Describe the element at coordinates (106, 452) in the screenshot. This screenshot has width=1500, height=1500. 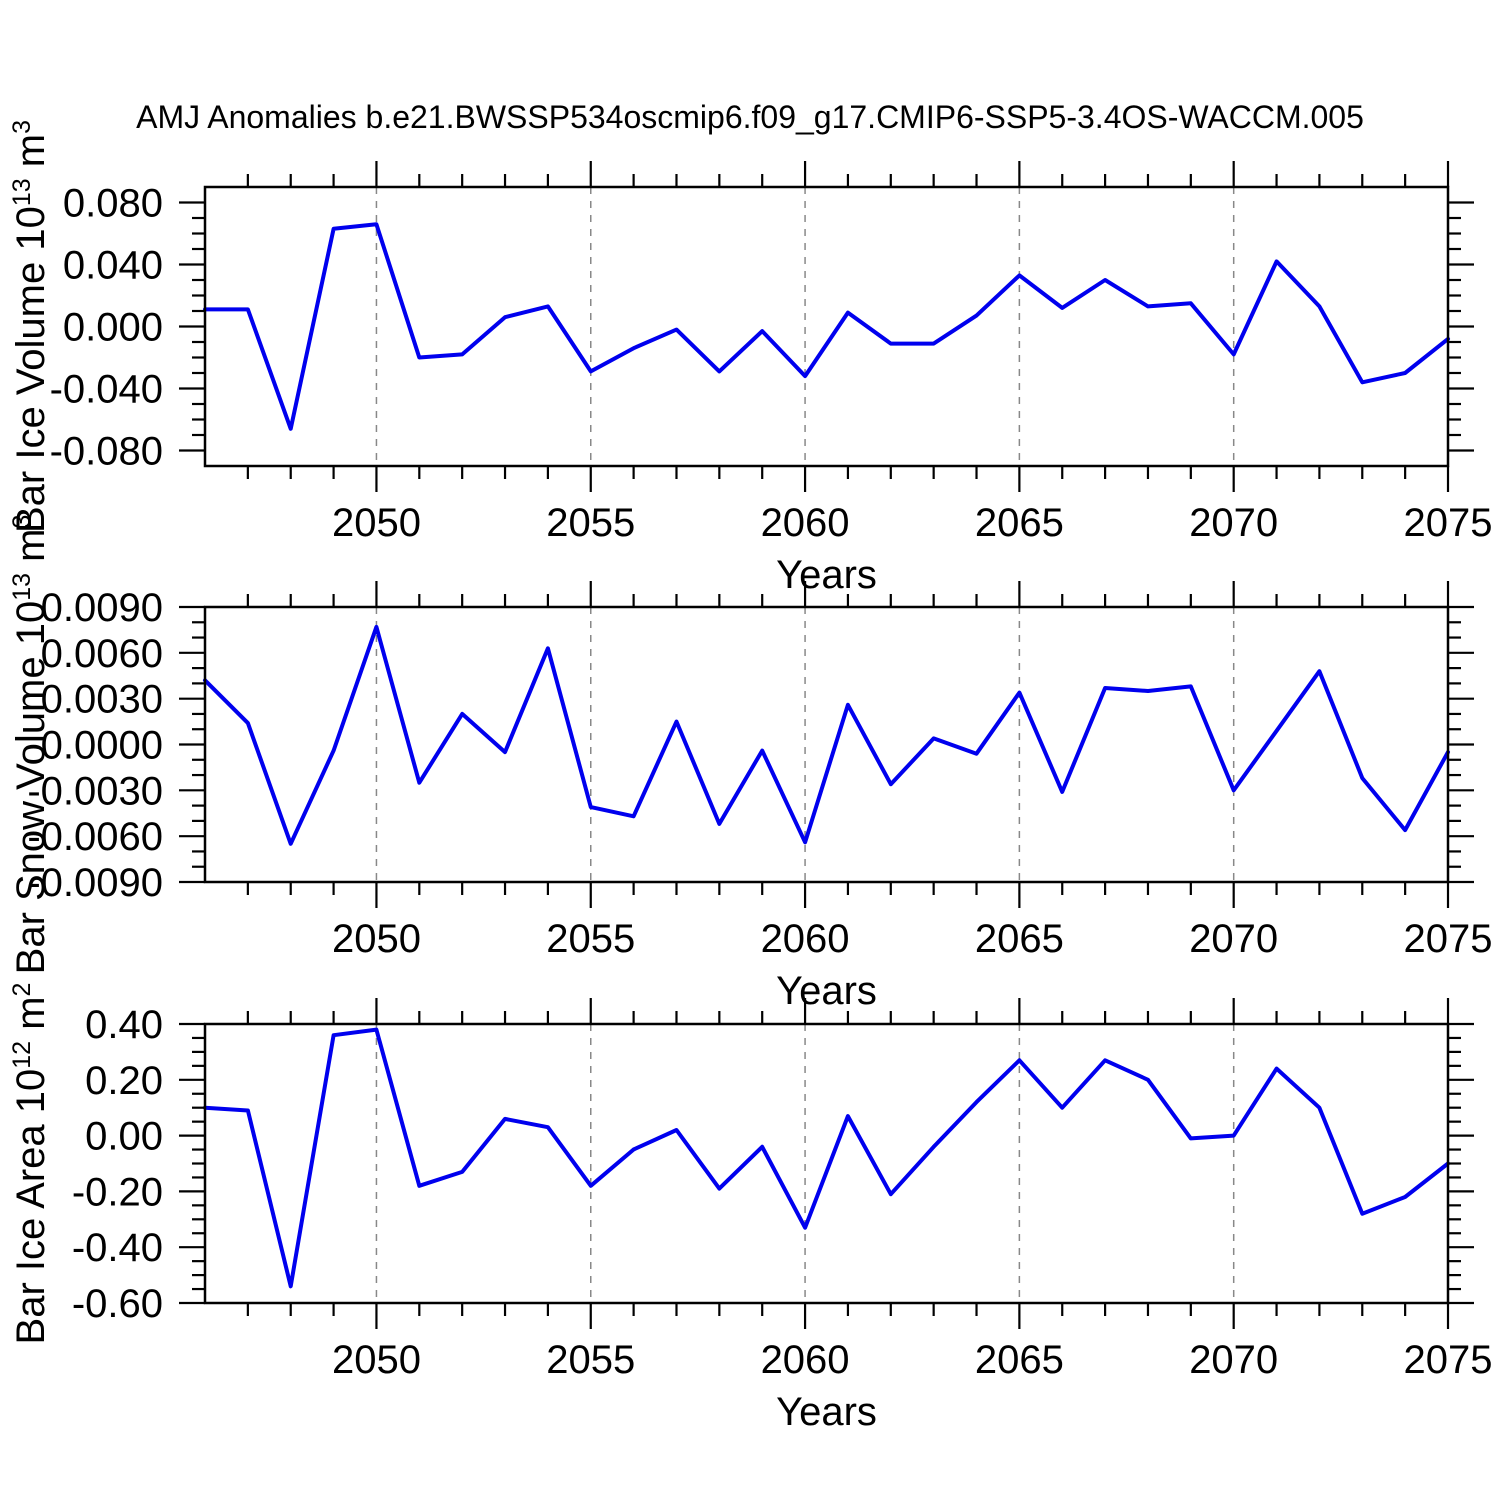
I see `y-tick-label: -0.080` at that location.